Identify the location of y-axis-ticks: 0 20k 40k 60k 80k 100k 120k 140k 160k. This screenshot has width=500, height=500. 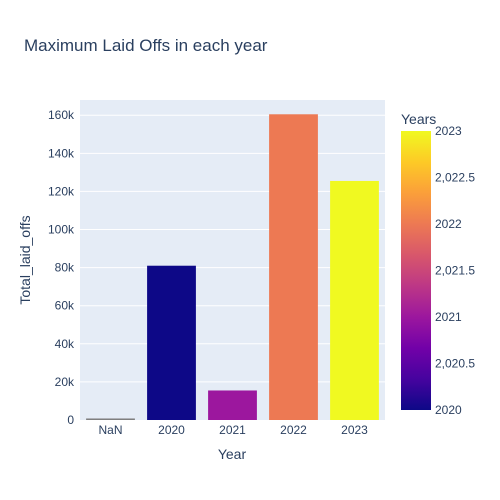
(61, 267).